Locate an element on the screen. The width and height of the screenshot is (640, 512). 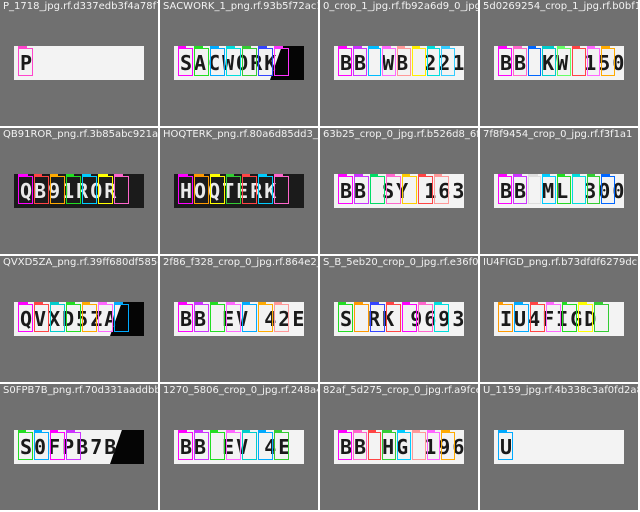
char-label: 1 is located at coordinates (406, 175).